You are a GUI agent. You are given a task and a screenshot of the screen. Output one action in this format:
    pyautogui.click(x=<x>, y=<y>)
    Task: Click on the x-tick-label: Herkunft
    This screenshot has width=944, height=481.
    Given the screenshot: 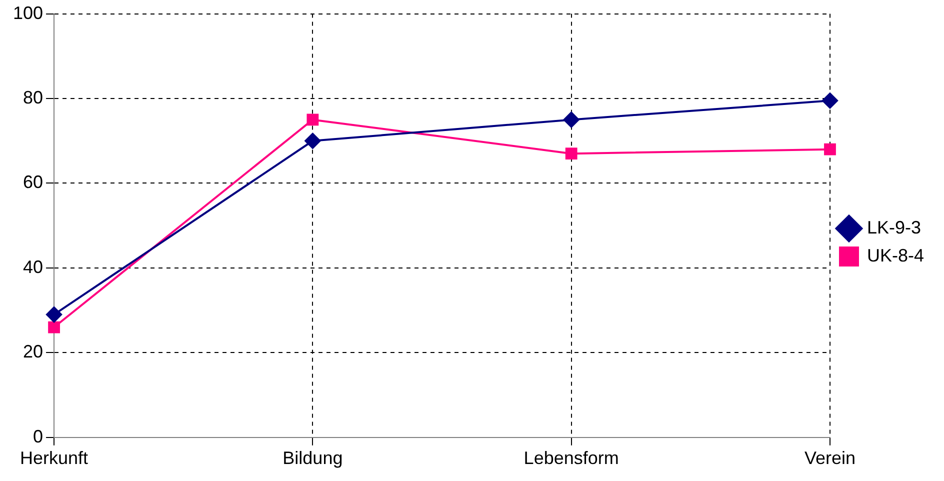 What is the action you would take?
    pyautogui.click(x=54, y=458)
    